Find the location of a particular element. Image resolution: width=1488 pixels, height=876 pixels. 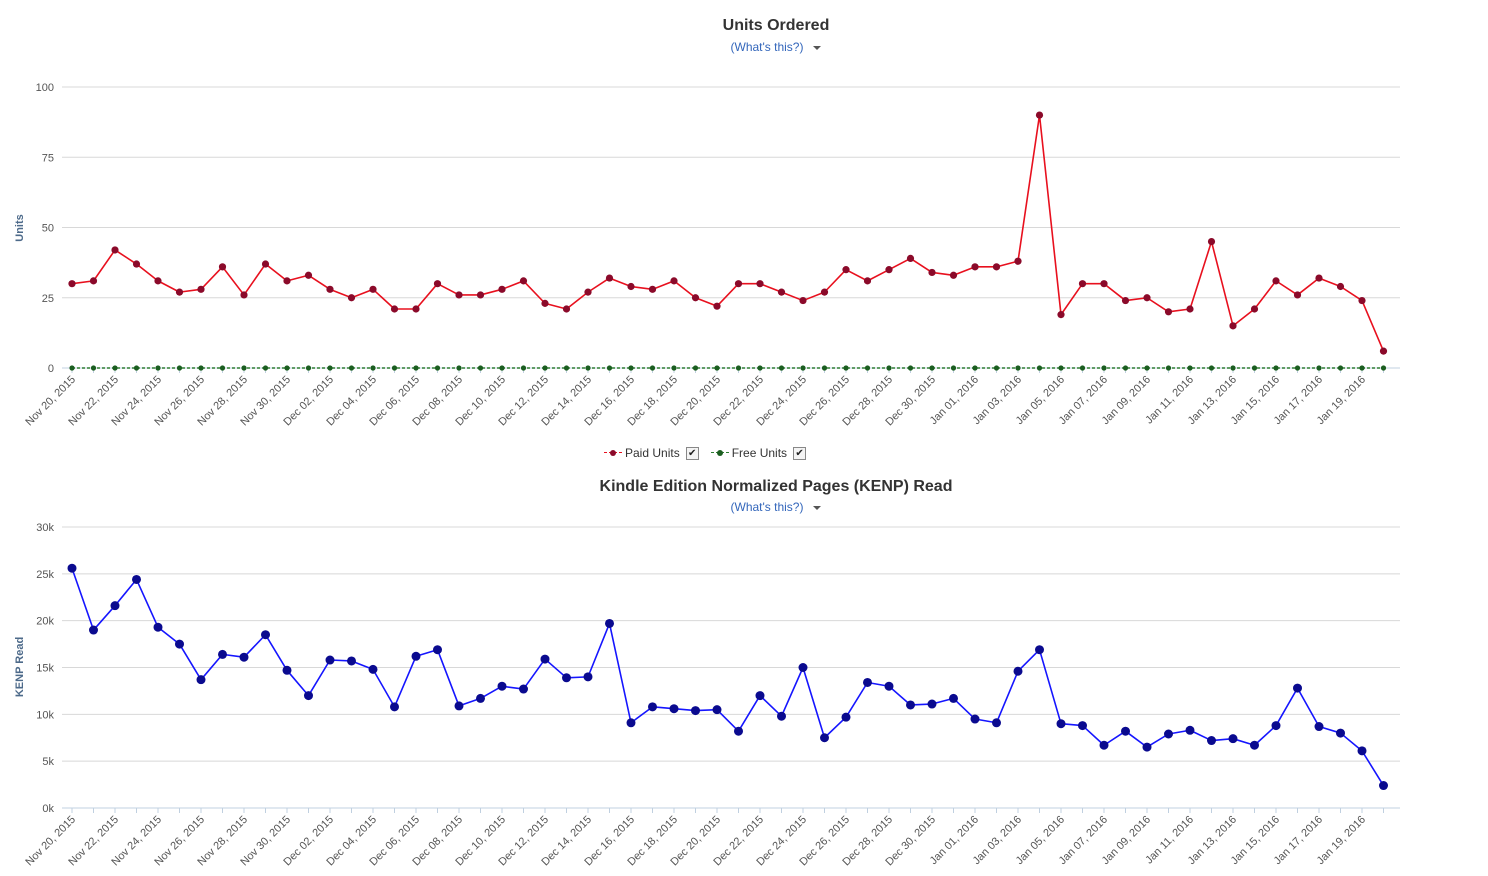

legend-free-units-label: Free Units is located at coordinates (759, 453).